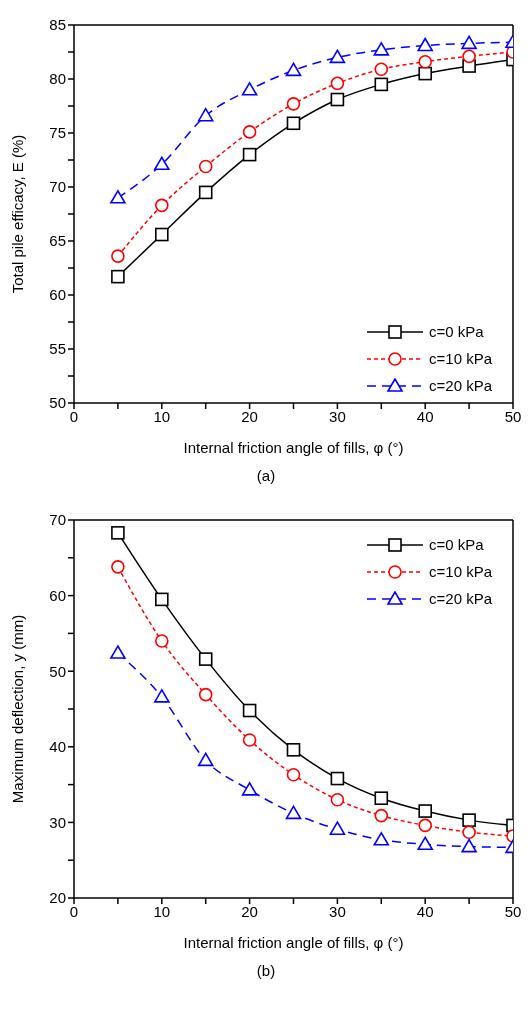 The height and width of the screenshot is (1018, 532). Describe the element at coordinates (266, 475) in the screenshot. I see `text: (a)` at that location.